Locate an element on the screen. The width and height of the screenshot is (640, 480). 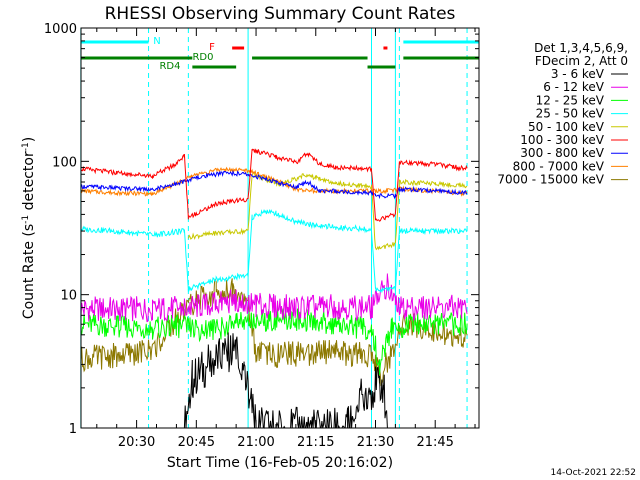
flag-label-rd4: RD4 is located at coordinates (169, 66).